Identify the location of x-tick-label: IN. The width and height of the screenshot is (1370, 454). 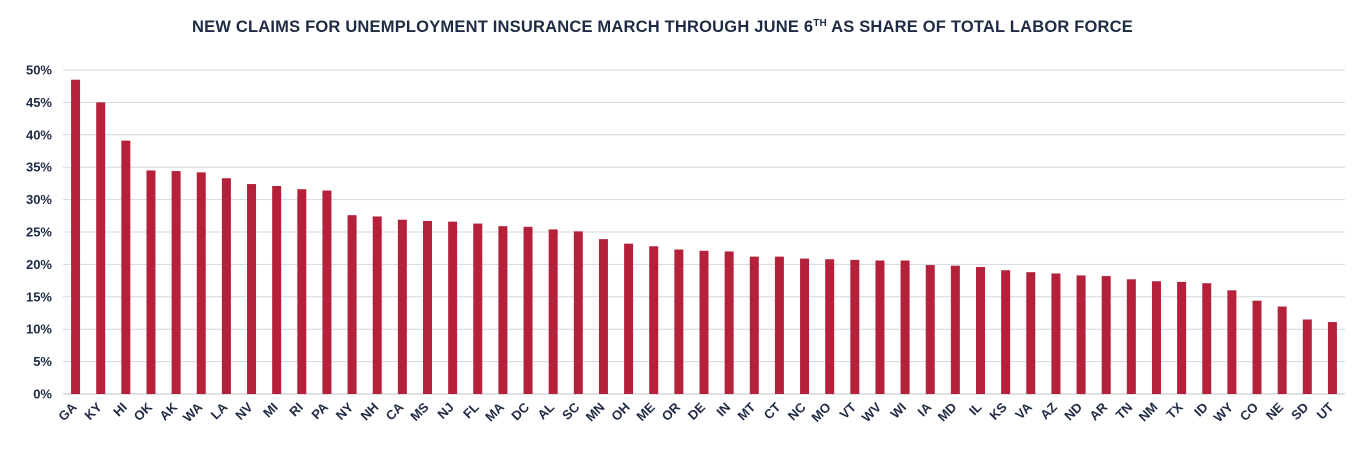
(723, 410).